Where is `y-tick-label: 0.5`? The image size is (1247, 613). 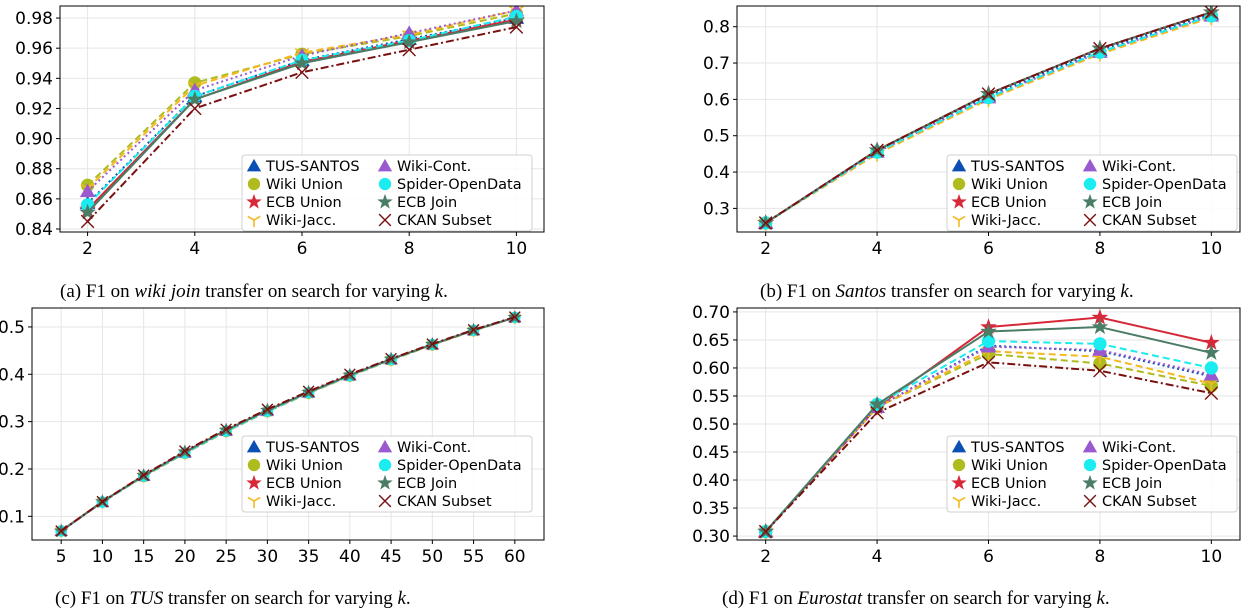 y-tick-label: 0.5 is located at coordinates (12, 328).